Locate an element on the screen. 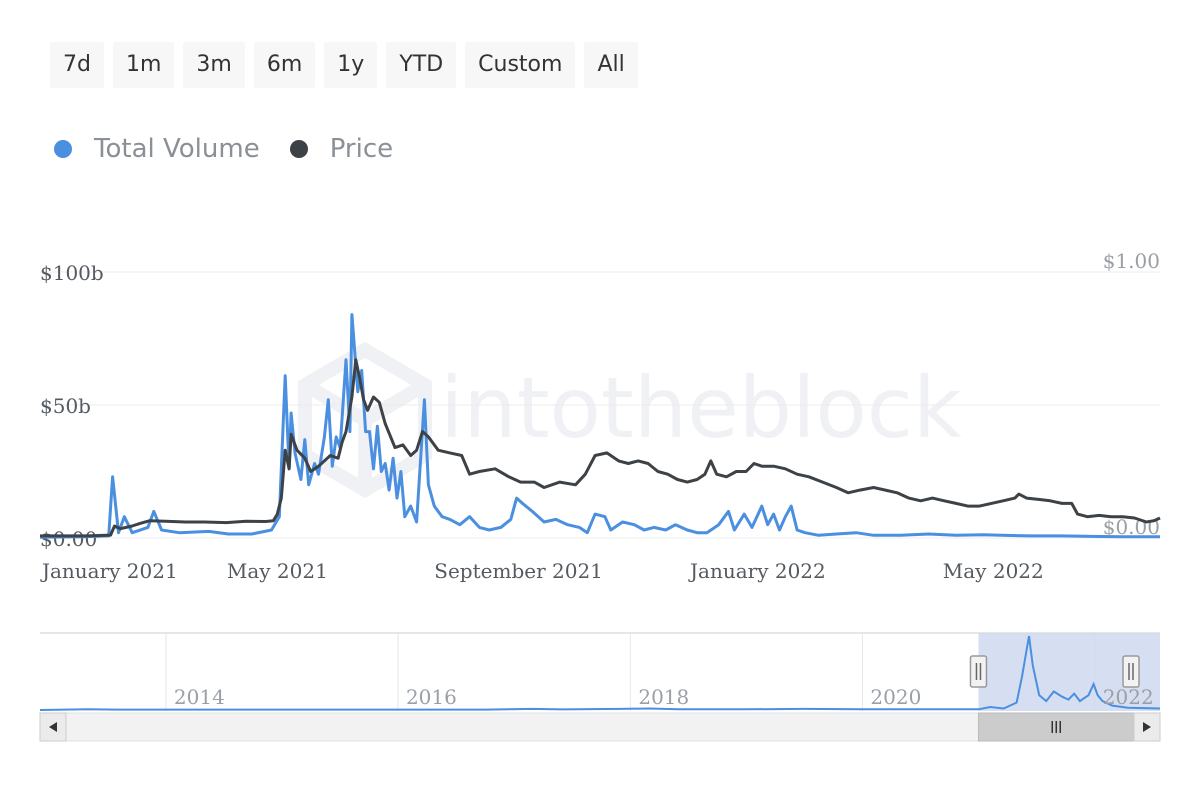 The height and width of the screenshot is (800, 1200). legend-item-price: Price is located at coordinates (341, 149).